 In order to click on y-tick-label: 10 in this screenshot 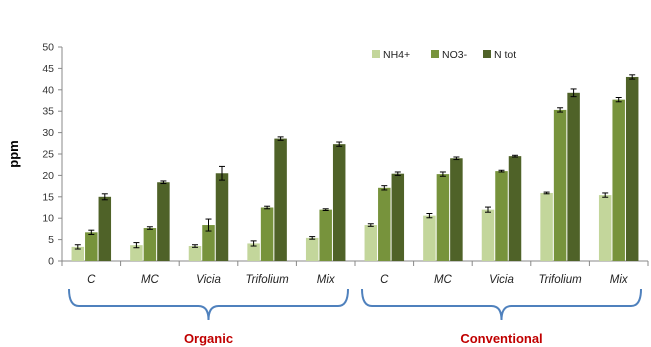, I will do `click(48, 219)`.